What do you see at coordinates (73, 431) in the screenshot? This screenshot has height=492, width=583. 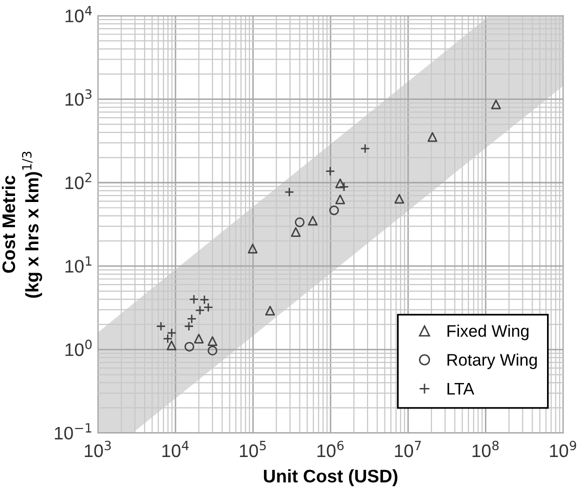 I see `y-tick-label: 10$^{−1}$` at bounding box center [73, 431].